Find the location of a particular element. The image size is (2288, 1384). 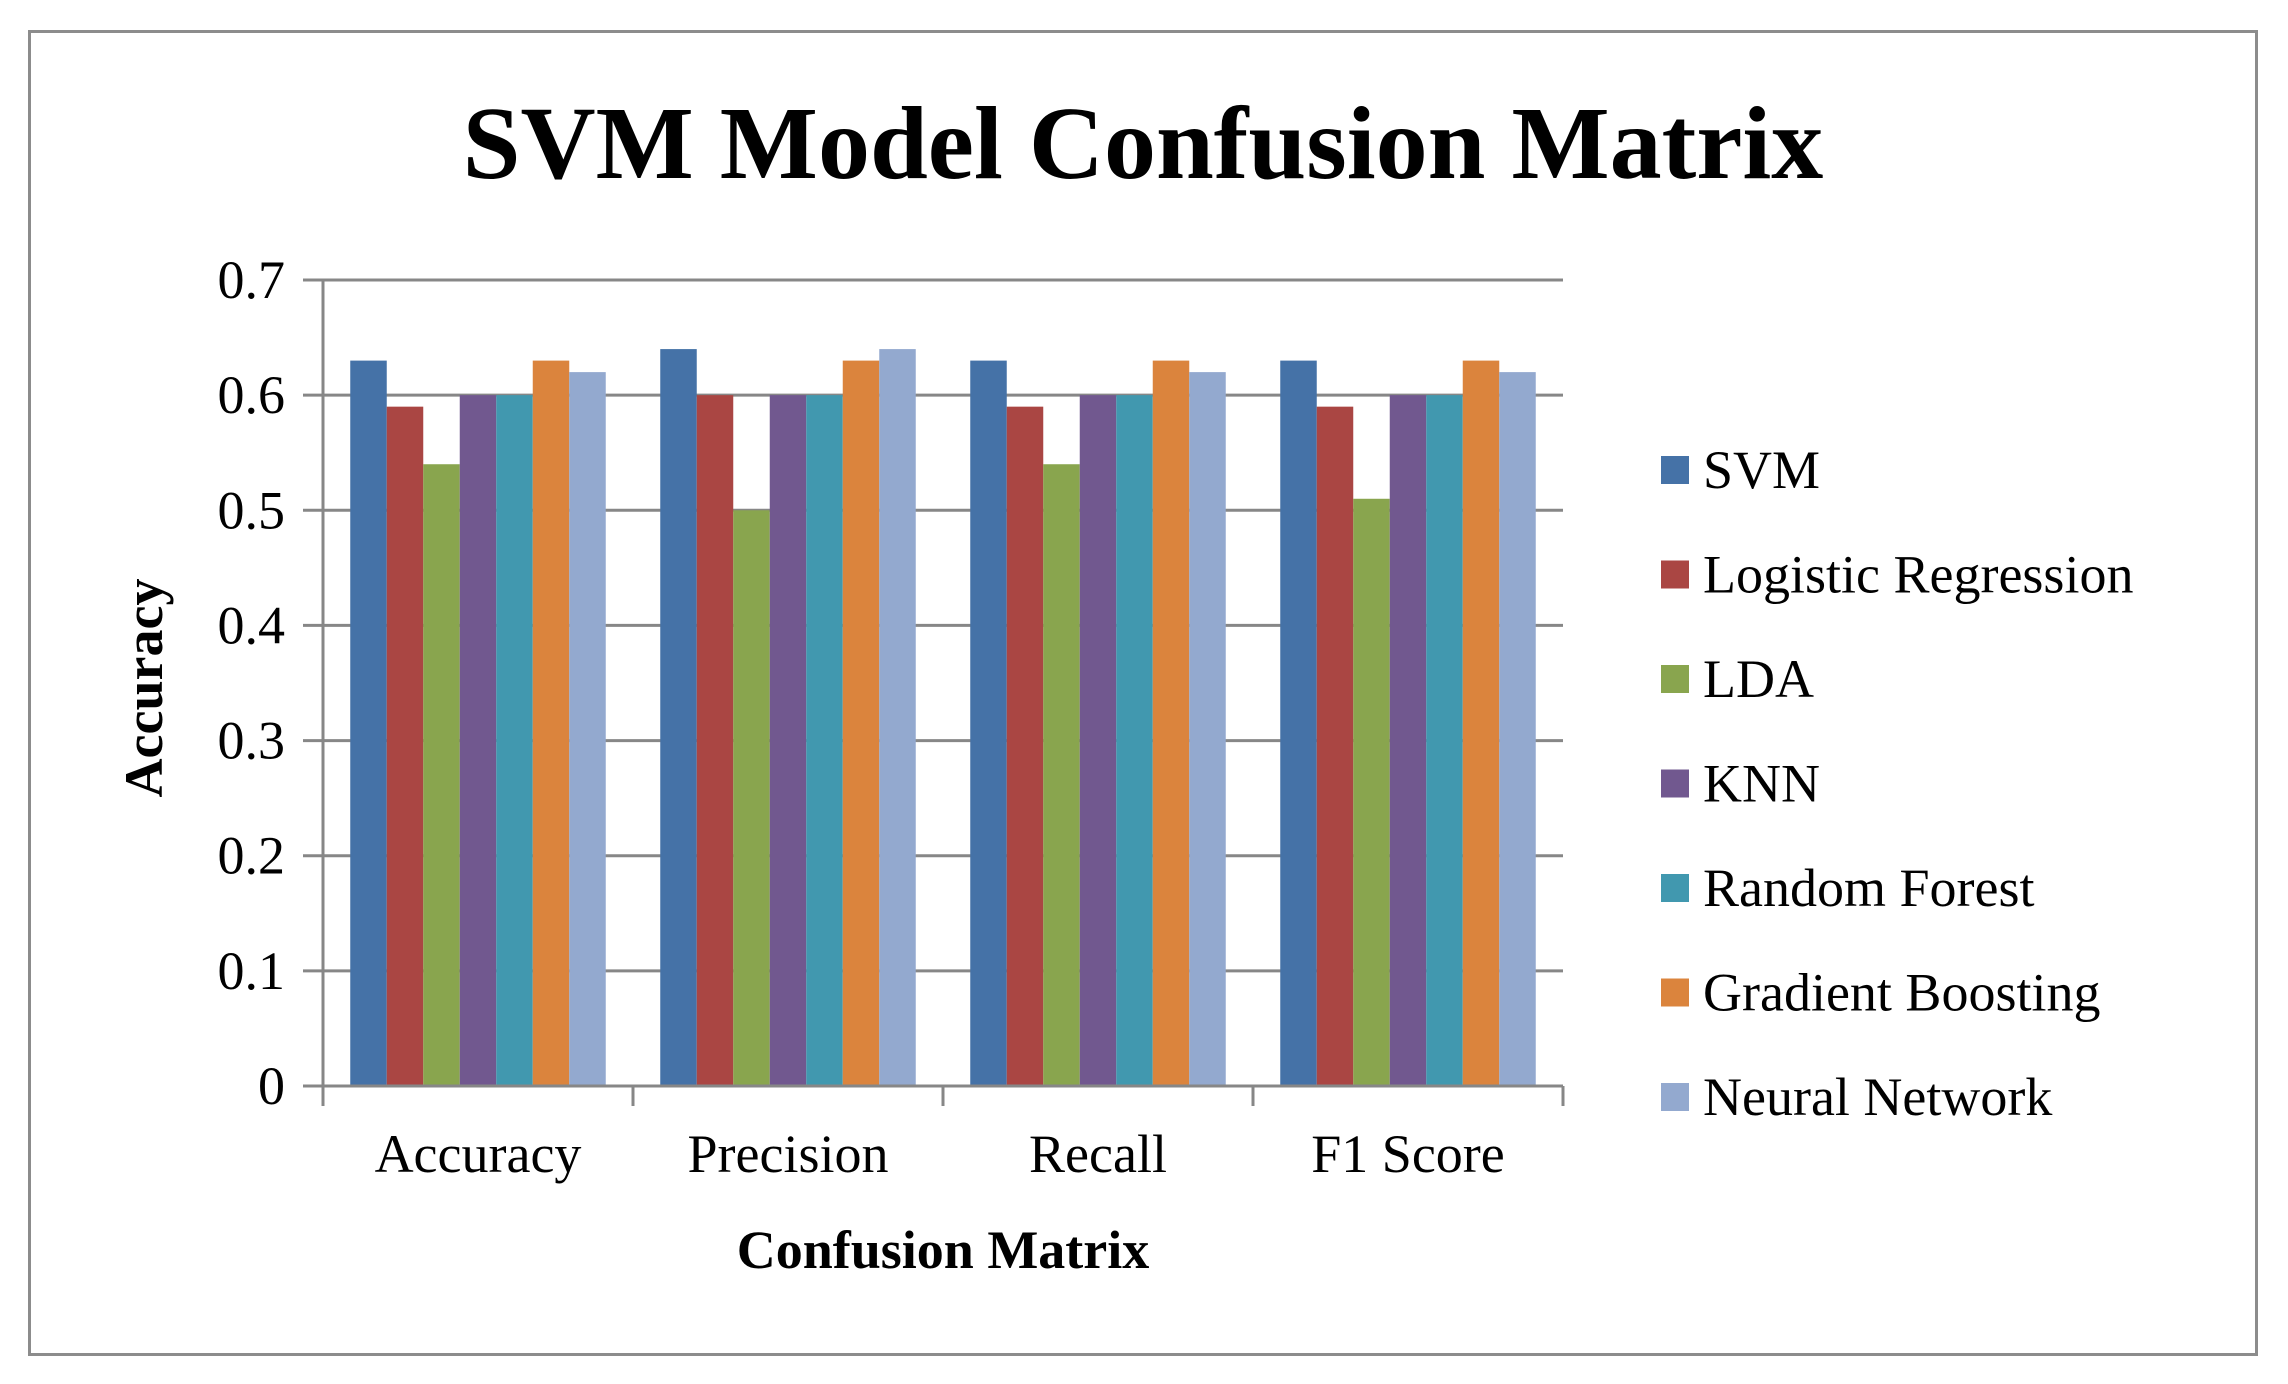

bar-knn-f1-score is located at coordinates (1408, 741).